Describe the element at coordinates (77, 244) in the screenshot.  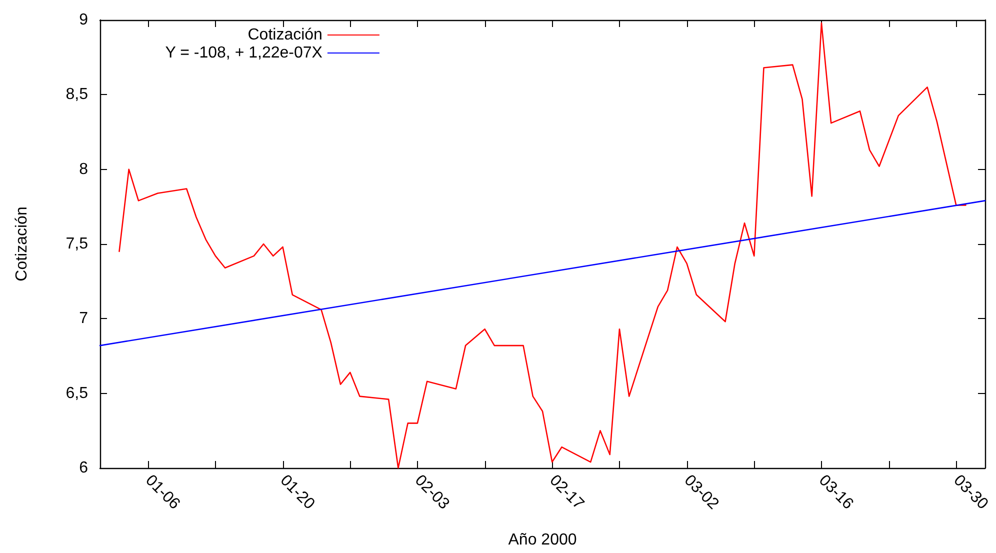
I see `y-tick-label: 7,5` at that location.